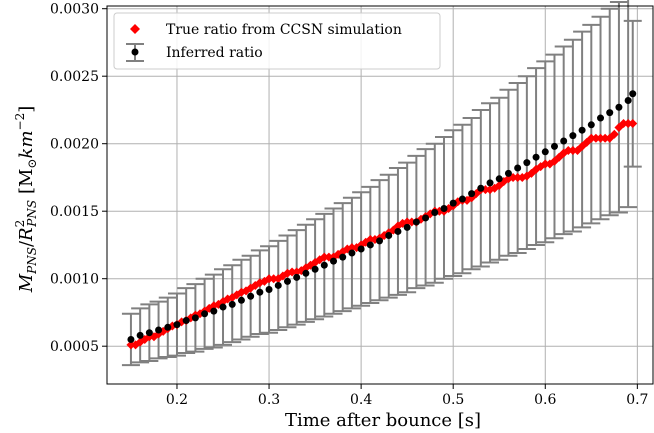  What do you see at coordinates (361, 400) in the screenshot?
I see `x-tick-label: 0.4` at bounding box center [361, 400].